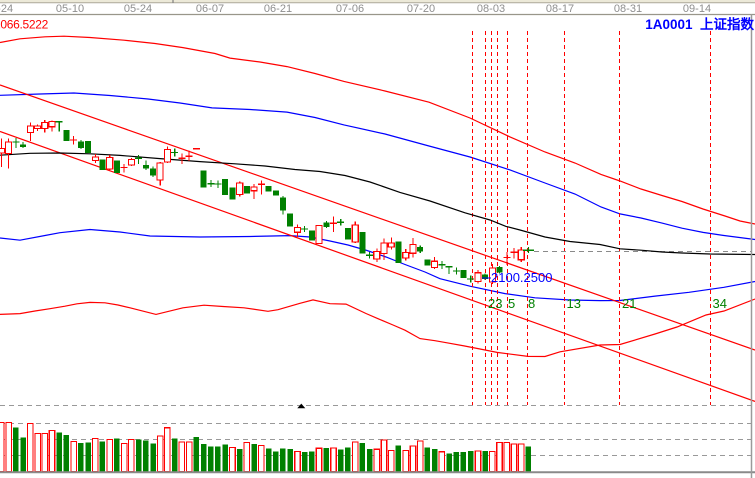  What do you see at coordinates (138, 9) in the screenshot?
I see `svg-text: 05-24` at bounding box center [138, 9].